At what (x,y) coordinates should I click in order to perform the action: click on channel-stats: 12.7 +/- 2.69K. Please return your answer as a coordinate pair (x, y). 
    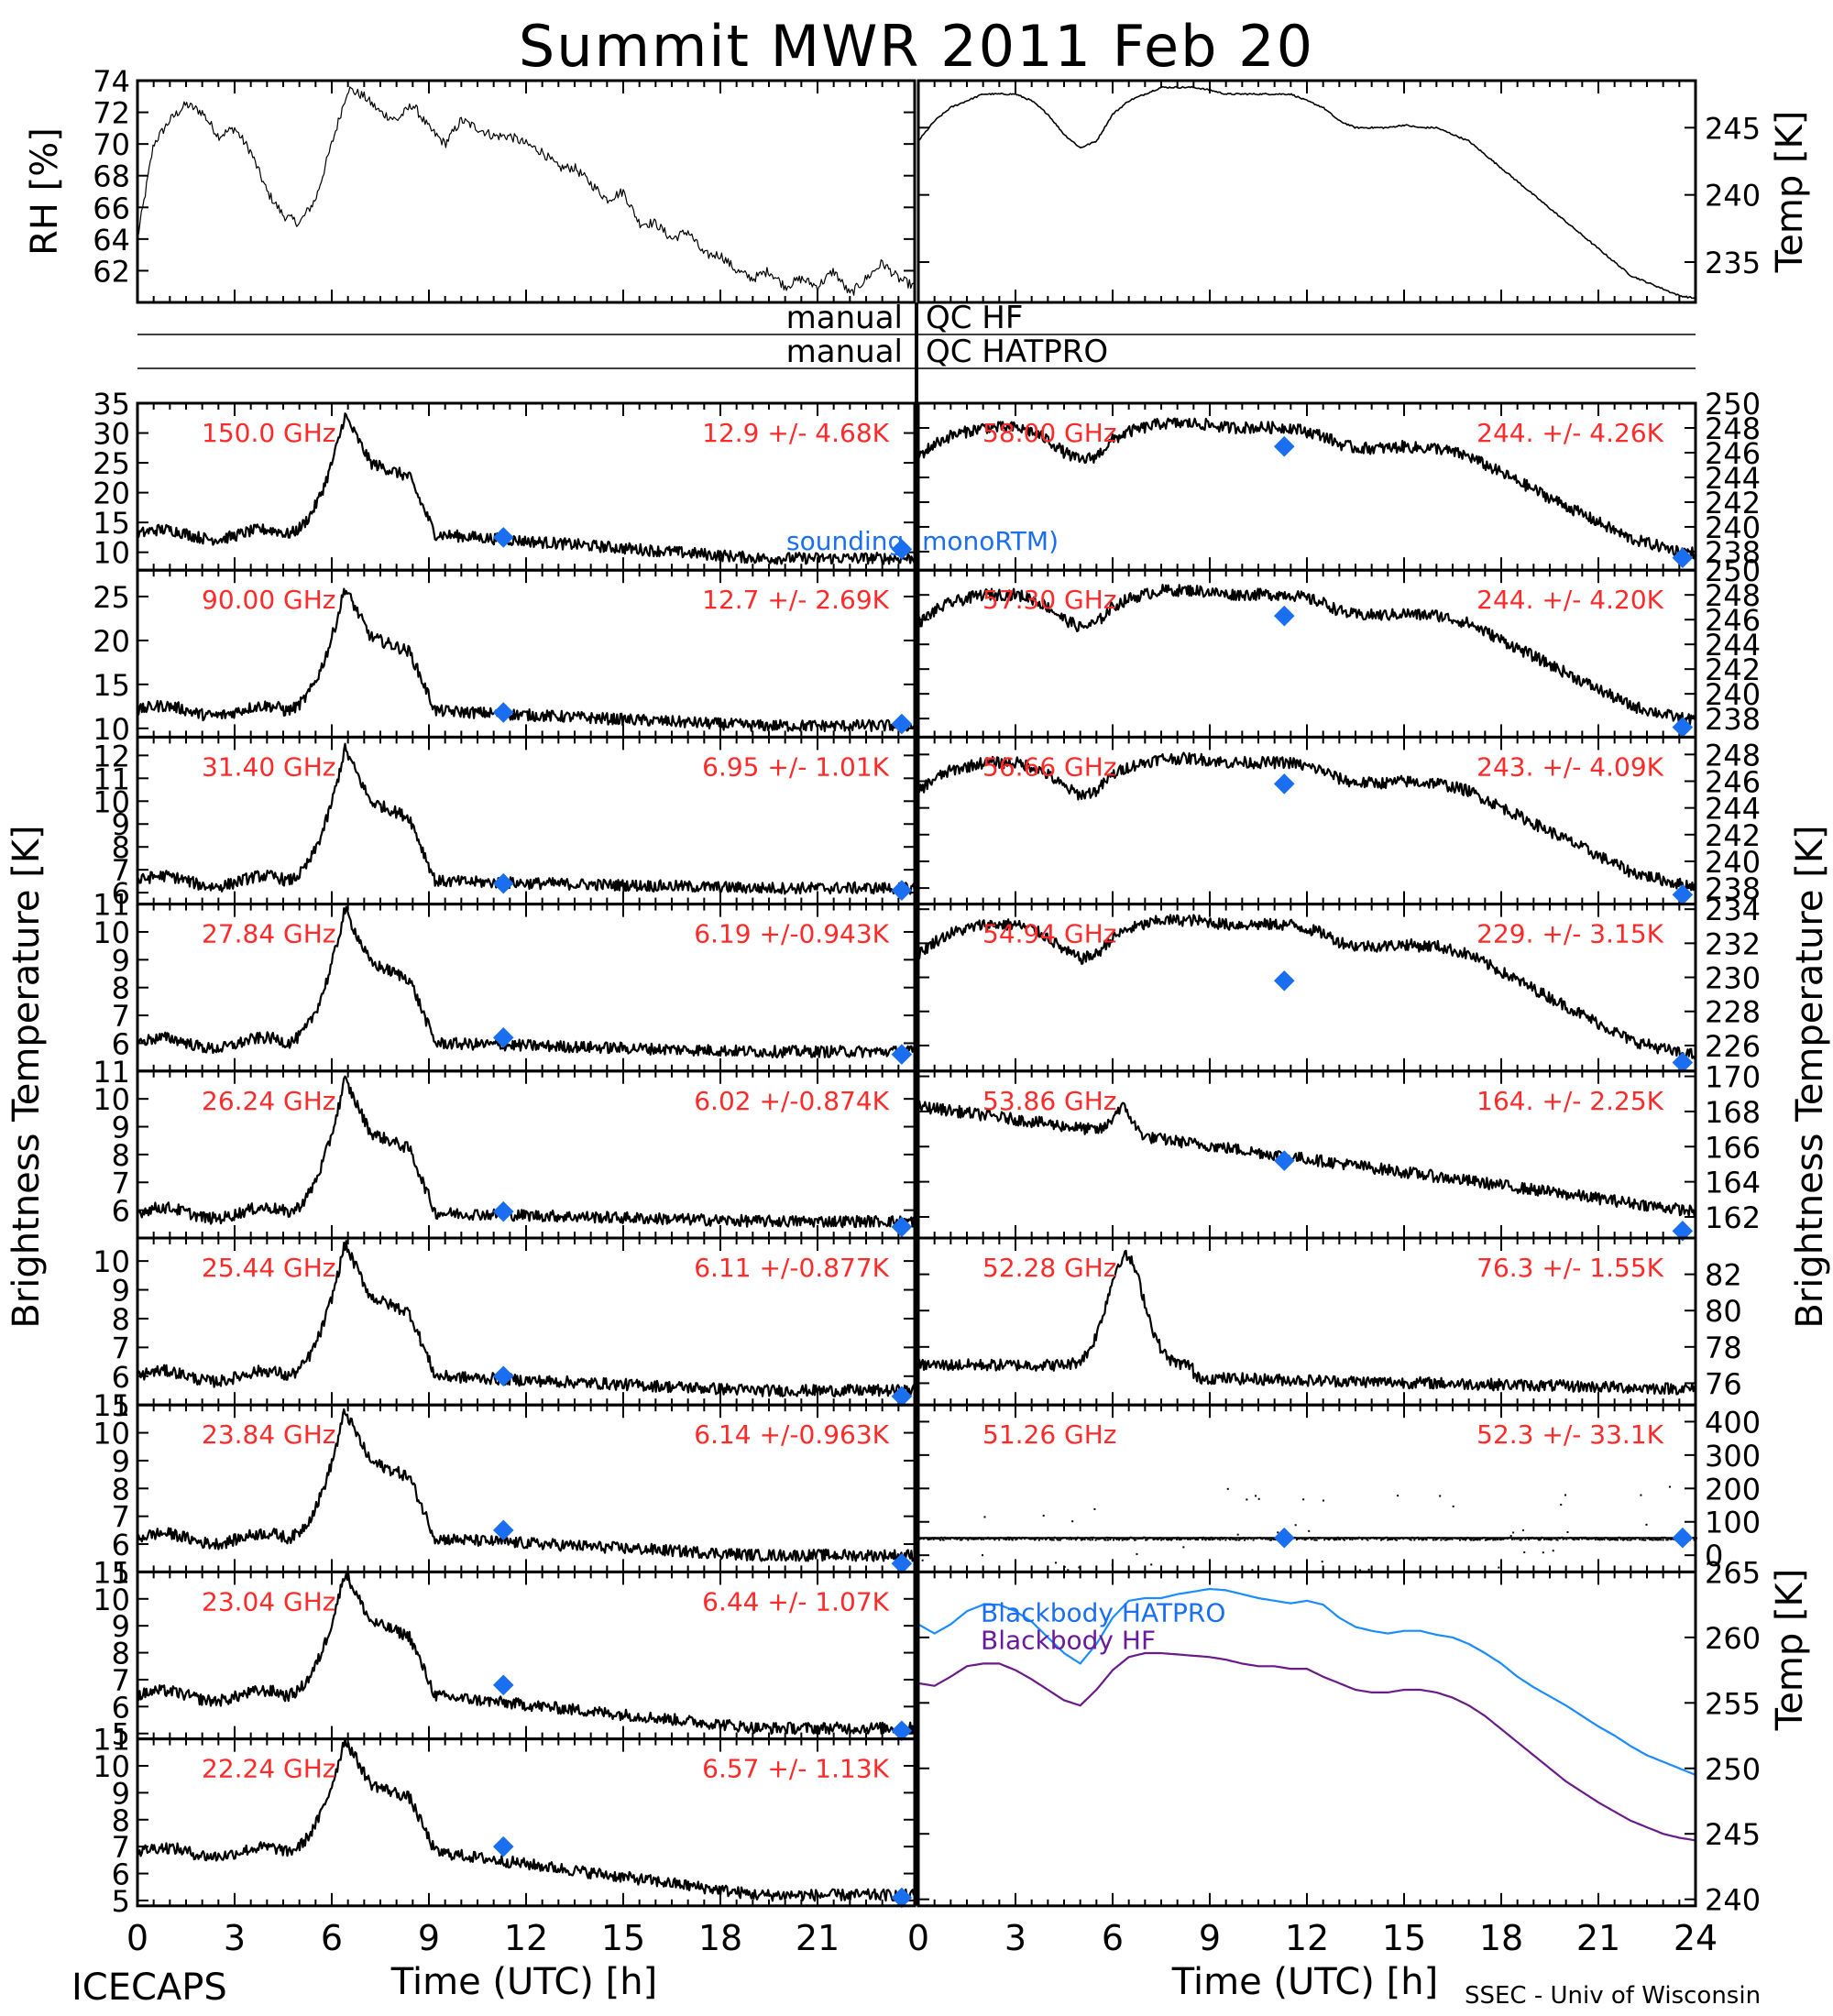
    Looking at the image, I should click on (795, 600).